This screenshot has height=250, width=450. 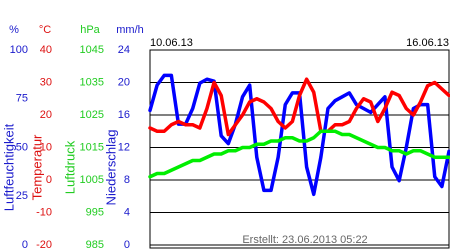 I want to click on y-tick-label: 1035, so click(x=92, y=82).